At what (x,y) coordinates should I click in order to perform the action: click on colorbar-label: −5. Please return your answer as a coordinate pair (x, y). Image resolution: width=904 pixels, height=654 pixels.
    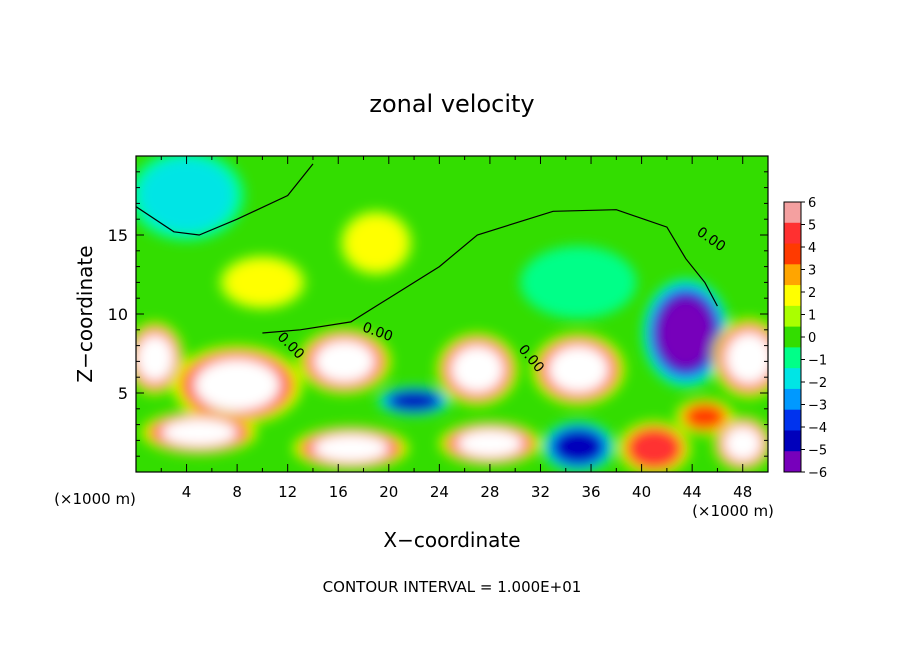
    Looking at the image, I should click on (817, 451).